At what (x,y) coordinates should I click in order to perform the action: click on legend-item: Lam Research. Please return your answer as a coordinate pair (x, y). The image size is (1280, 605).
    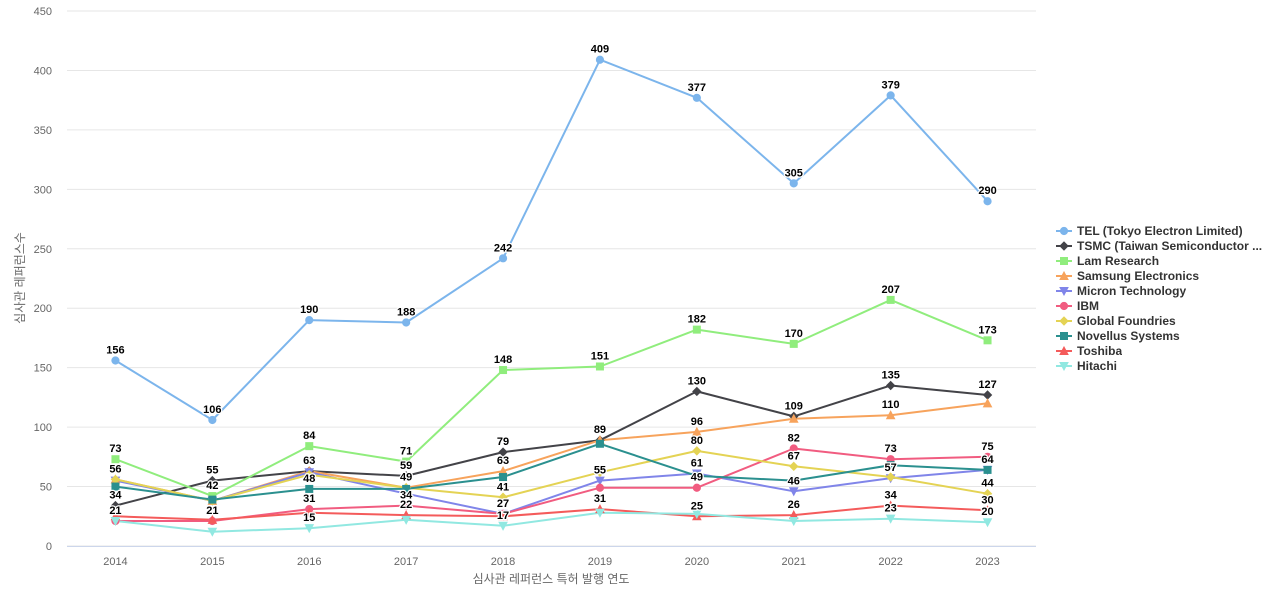
    Looking at the image, I should click on (1166, 260).